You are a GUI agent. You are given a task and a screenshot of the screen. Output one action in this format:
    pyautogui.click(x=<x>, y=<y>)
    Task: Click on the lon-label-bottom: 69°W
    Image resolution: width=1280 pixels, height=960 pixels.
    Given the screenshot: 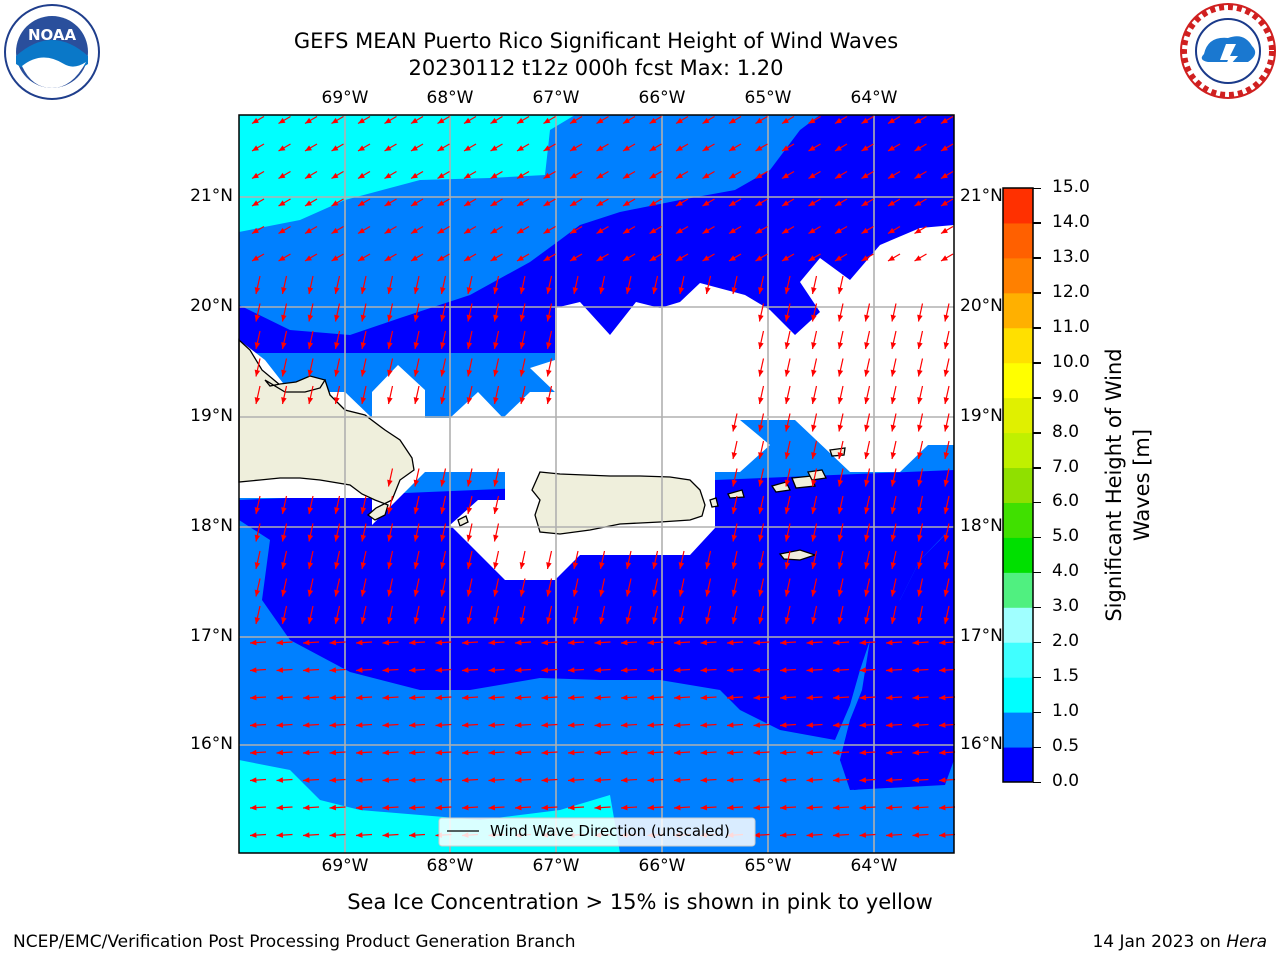 What is the action you would take?
    pyautogui.click(x=345, y=866)
    